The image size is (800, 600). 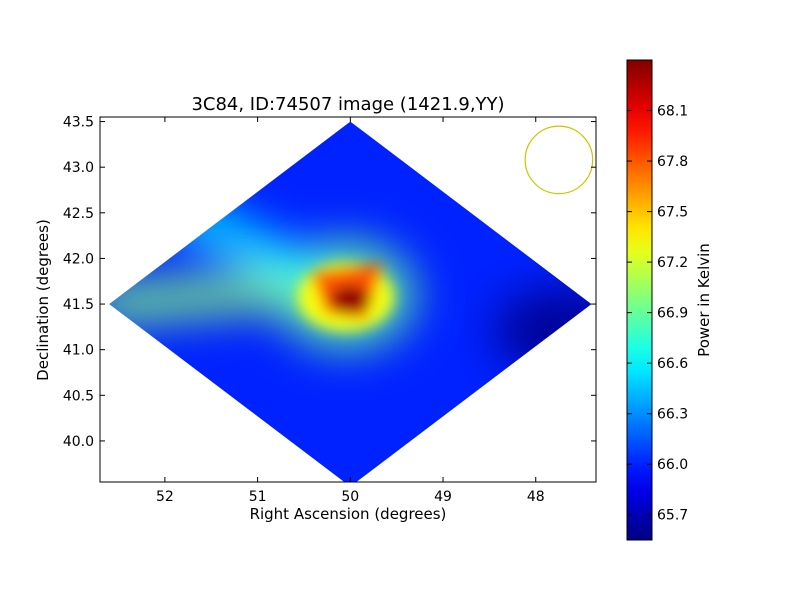 I want to click on y-tick-label: 41.5, so click(x=78, y=305).